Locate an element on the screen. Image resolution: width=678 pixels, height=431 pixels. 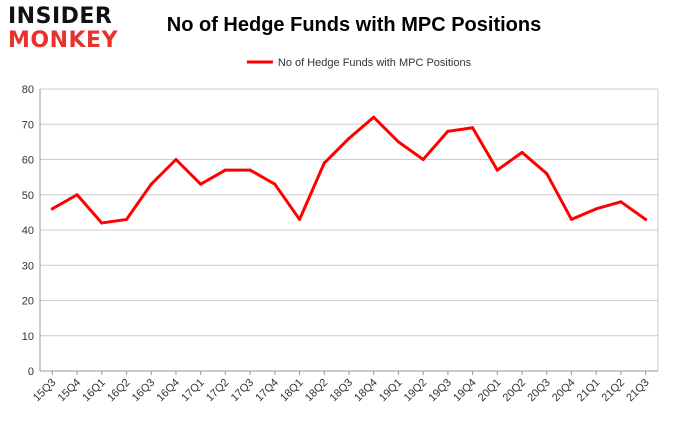
y-tick-label: 0 is located at coordinates (31, 372).